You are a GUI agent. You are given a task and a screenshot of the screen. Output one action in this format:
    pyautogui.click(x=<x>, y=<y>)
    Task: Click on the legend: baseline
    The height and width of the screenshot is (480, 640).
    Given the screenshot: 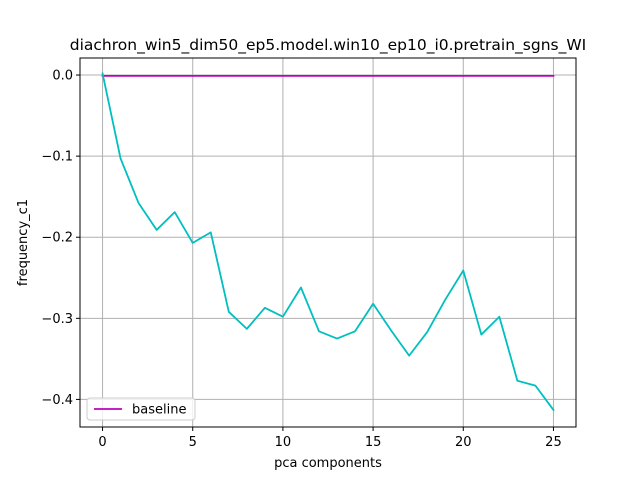 What is the action you would take?
    pyautogui.click(x=141, y=409)
    